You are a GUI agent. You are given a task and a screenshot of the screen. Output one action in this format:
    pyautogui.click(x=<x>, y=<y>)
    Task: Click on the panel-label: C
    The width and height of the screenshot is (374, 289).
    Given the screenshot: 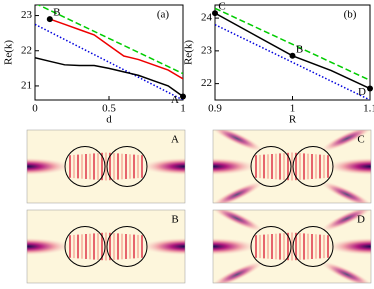 What is the action you would take?
    pyautogui.click(x=360, y=140)
    